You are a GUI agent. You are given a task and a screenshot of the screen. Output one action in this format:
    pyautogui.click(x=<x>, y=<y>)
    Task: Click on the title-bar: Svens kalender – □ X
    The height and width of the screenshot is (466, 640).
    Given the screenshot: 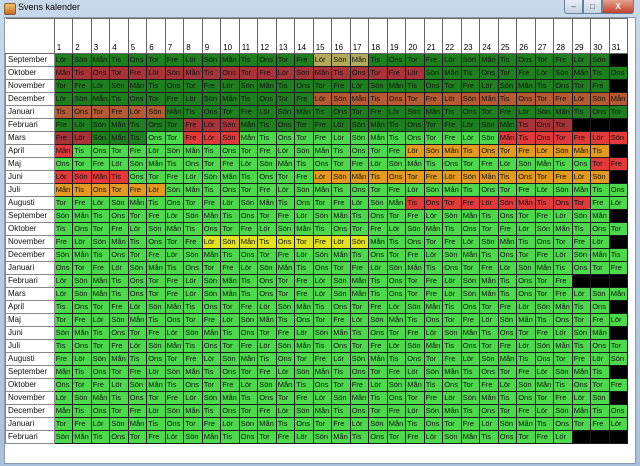 What is the action you would take?
    pyautogui.click(x=320, y=8)
    